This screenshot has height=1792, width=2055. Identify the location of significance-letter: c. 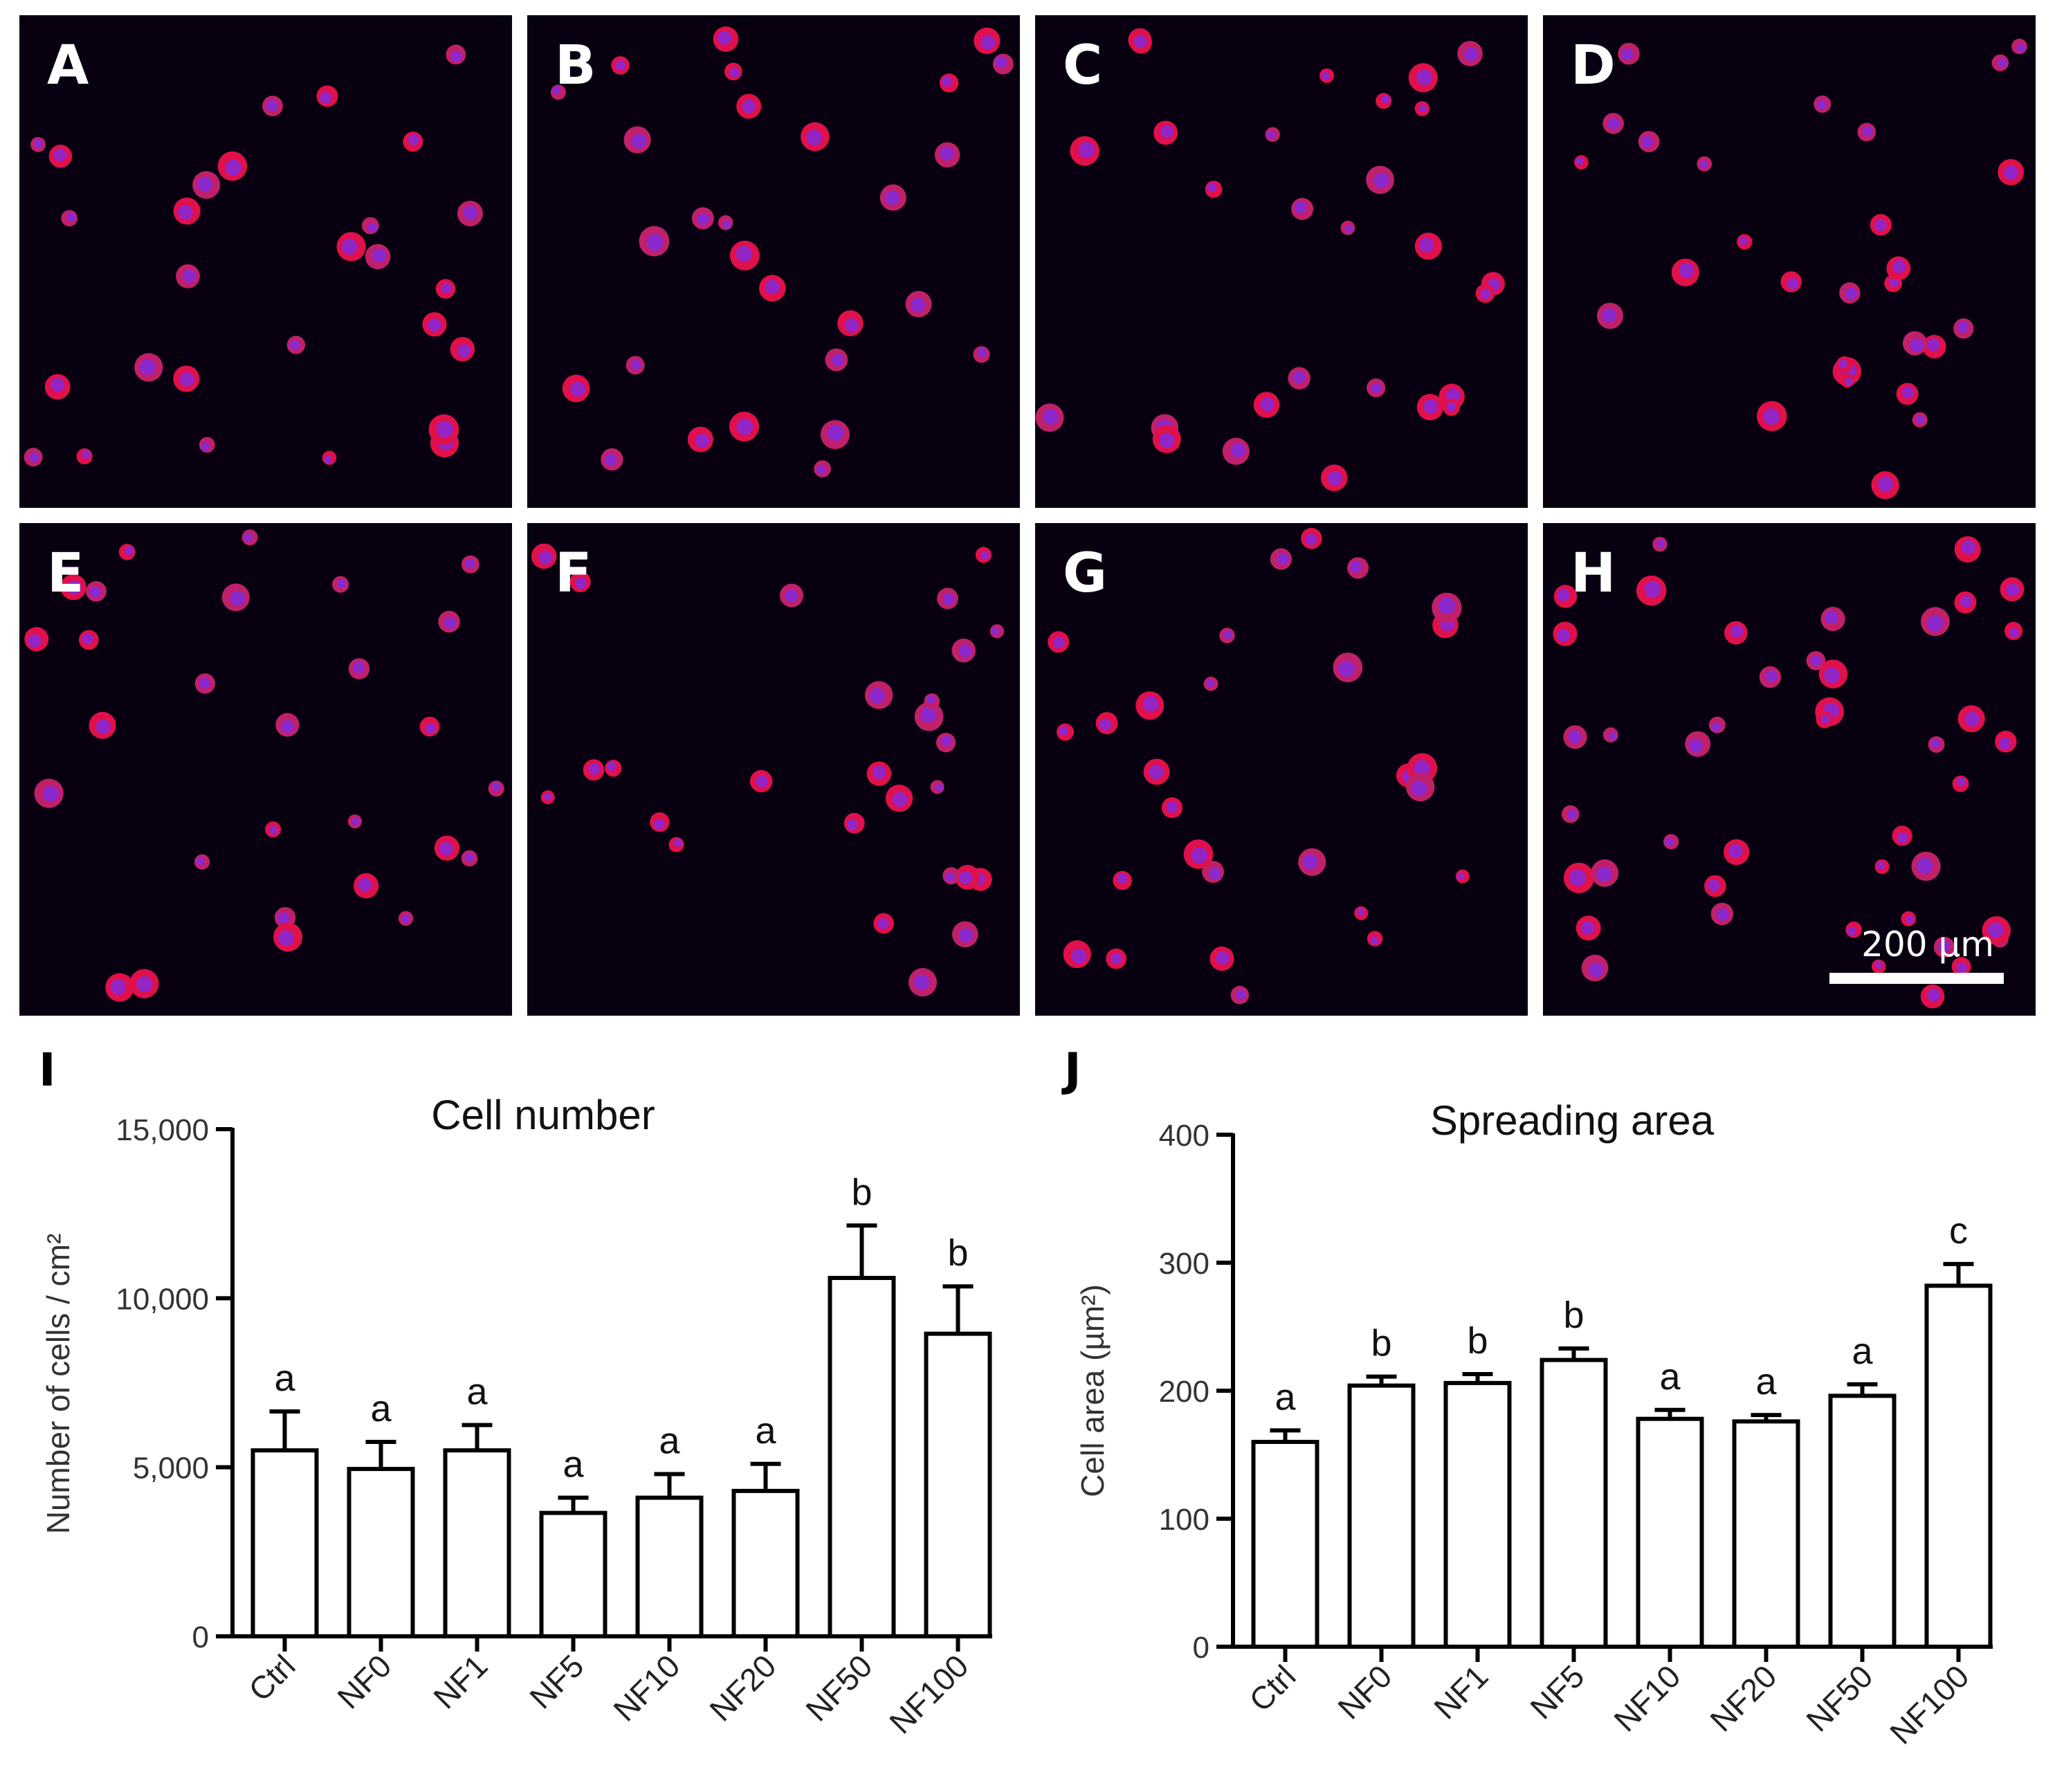
(1958, 1231).